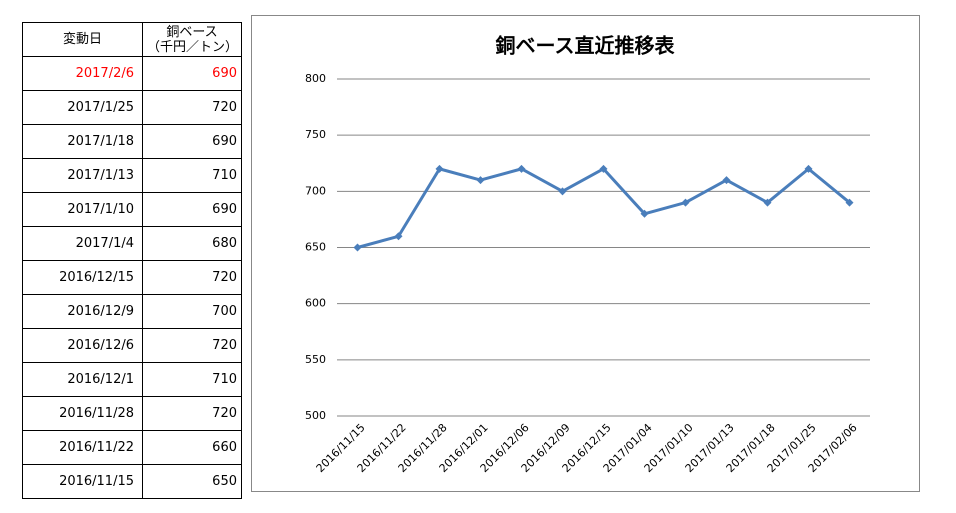 This screenshot has width=956, height=513. I want to click on y-tick-label: 750, so click(315, 134).